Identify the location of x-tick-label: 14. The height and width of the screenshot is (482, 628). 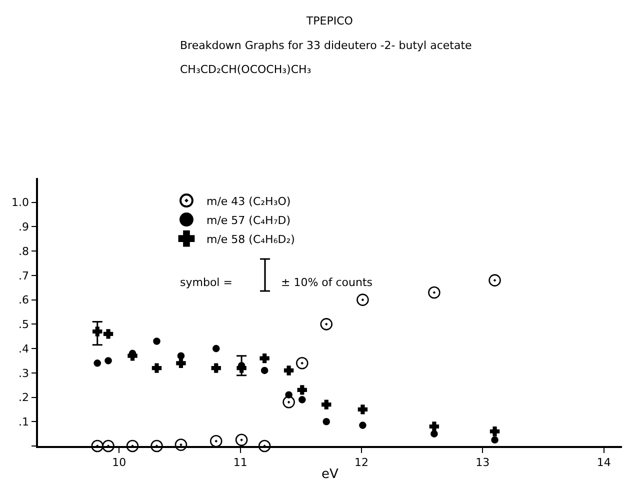
(603, 462).